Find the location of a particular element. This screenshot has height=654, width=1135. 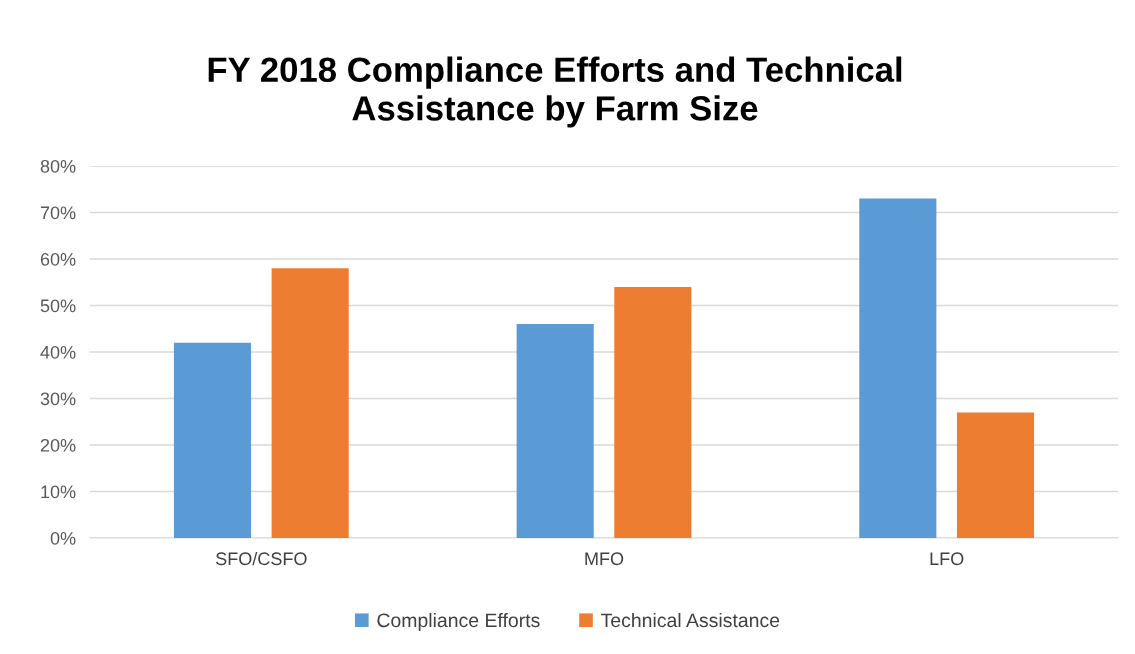

y-tick-label: 80% is located at coordinates (58, 166).